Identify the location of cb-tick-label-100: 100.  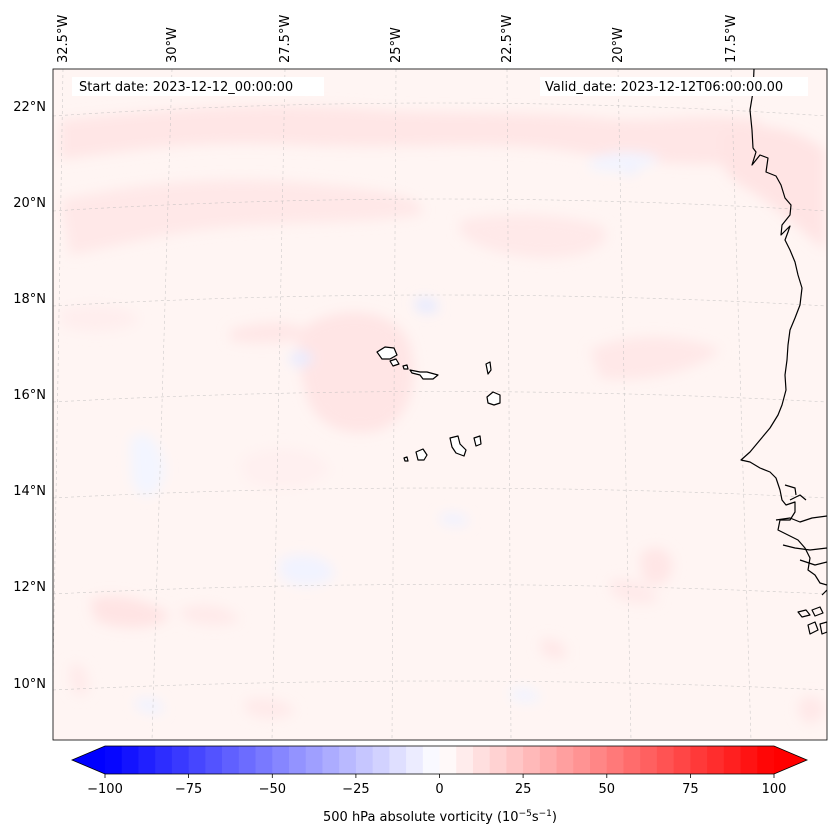
(774, 789).